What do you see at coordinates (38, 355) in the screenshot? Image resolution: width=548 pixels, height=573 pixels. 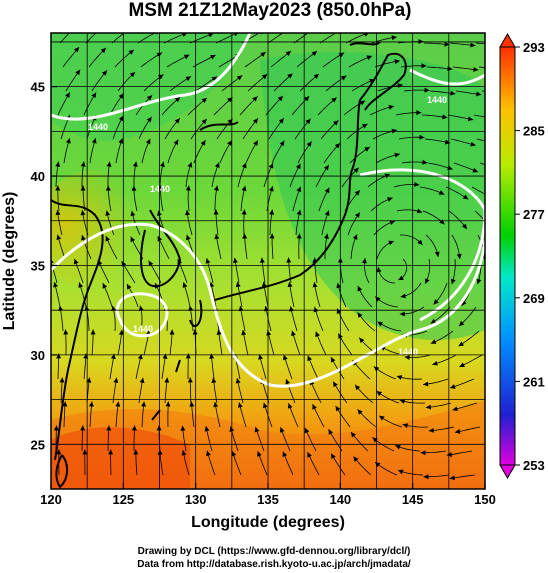 I see `y-tick-label: 30` at bounding box center [38, 355].